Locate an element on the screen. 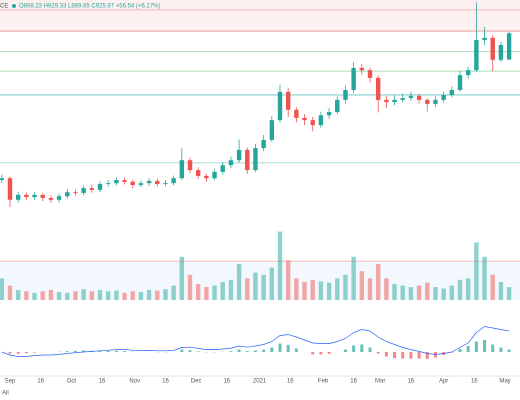  x-tick-label: May is located at coordinates (504, 382).